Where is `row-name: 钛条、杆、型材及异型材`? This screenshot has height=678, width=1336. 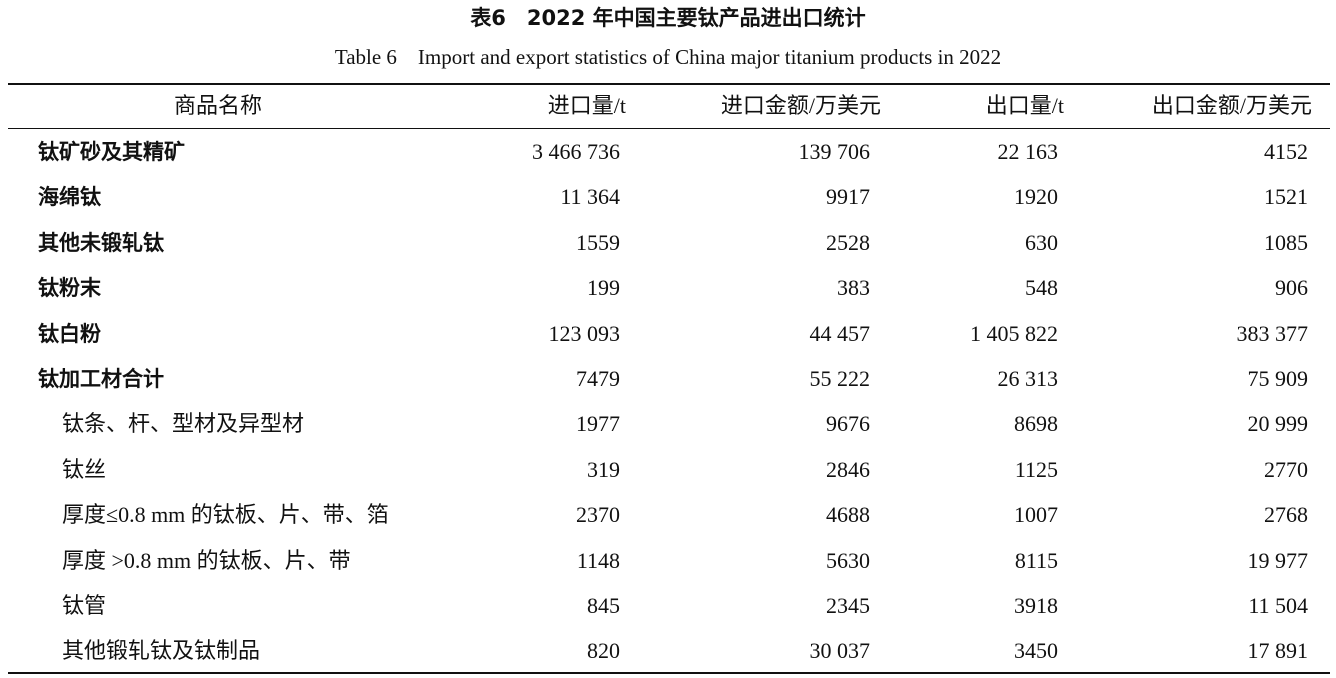 row-name: 钛条、杆、型材及异型材 is located at coordinates (183, 424).